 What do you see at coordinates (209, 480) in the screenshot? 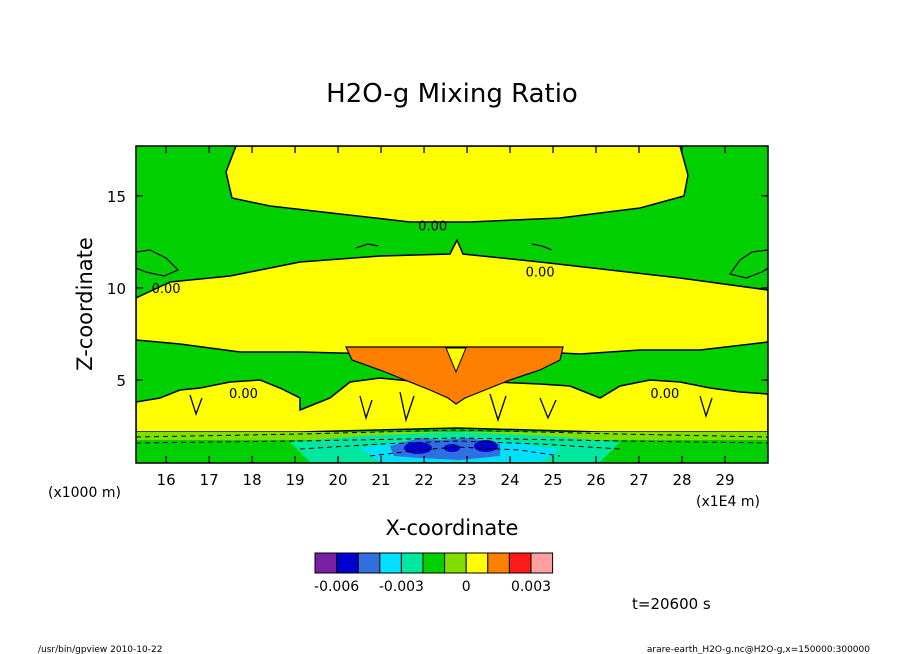
I see `x-tick-label: 17` at bounding box center [209, 480].